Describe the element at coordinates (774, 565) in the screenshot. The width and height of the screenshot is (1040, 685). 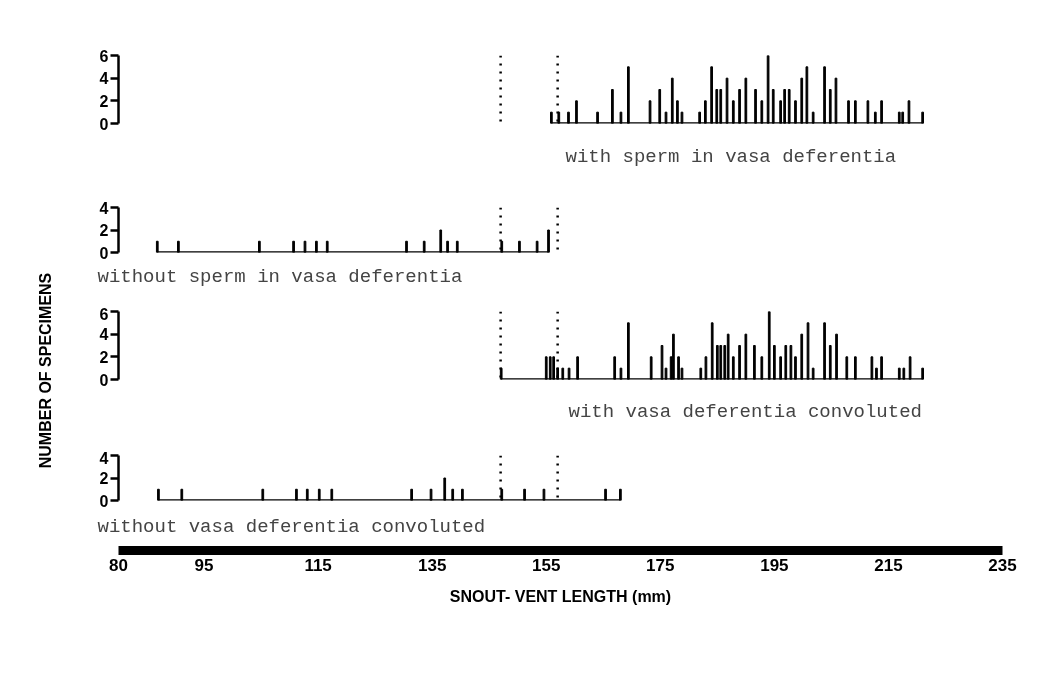
I see `x-tick-label: 195` at that location.